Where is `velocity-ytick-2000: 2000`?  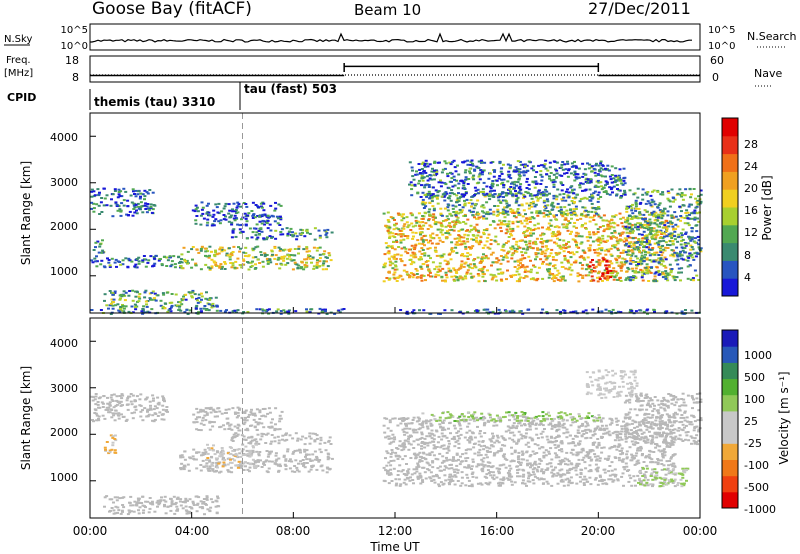 velocity-ytick-2000: 2000 is located at coordinates (64, 432).